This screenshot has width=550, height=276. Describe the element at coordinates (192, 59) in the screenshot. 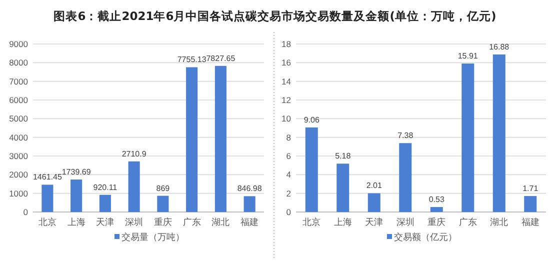

I see `data-label: 7755.13` at that location.